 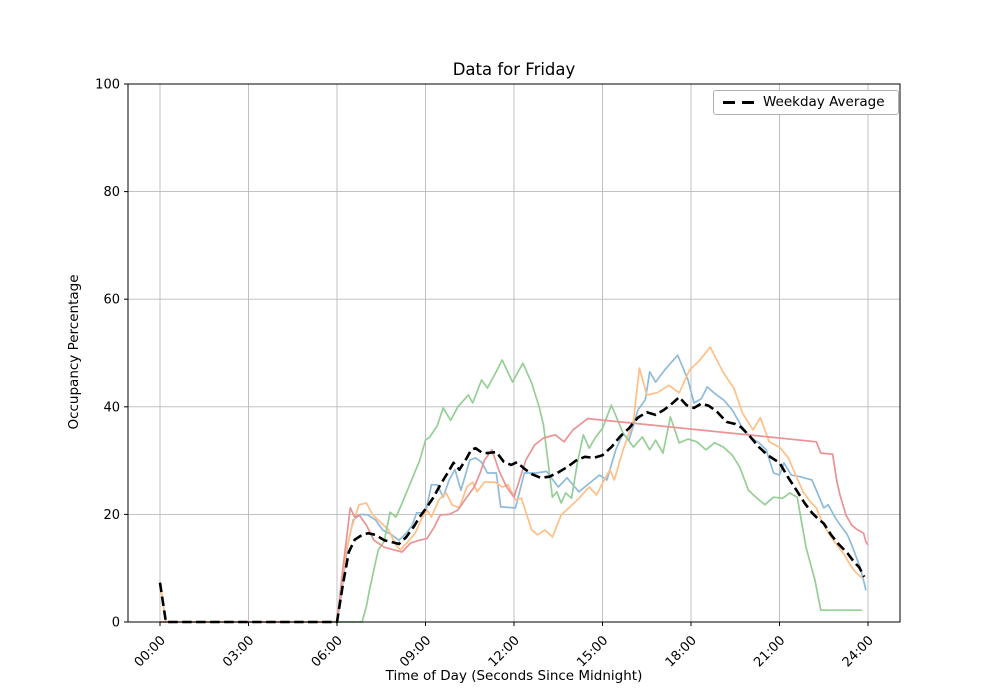 What do you see at coordinates (681, 651) in the screenshot?
I see `x-tick-label: 18:00` at bounding box center [681, 651].